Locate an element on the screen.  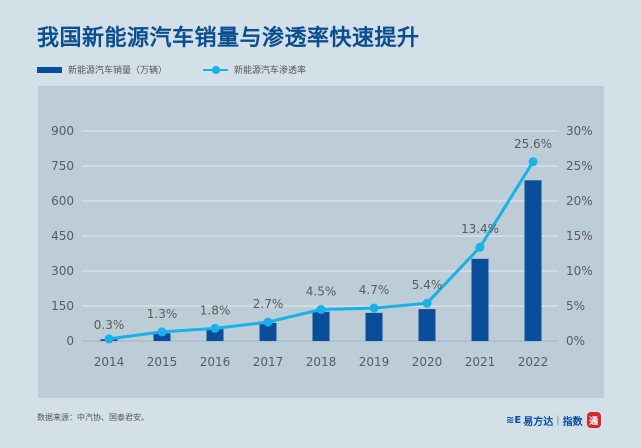
point-2015 is located at coordinates (162, 332).